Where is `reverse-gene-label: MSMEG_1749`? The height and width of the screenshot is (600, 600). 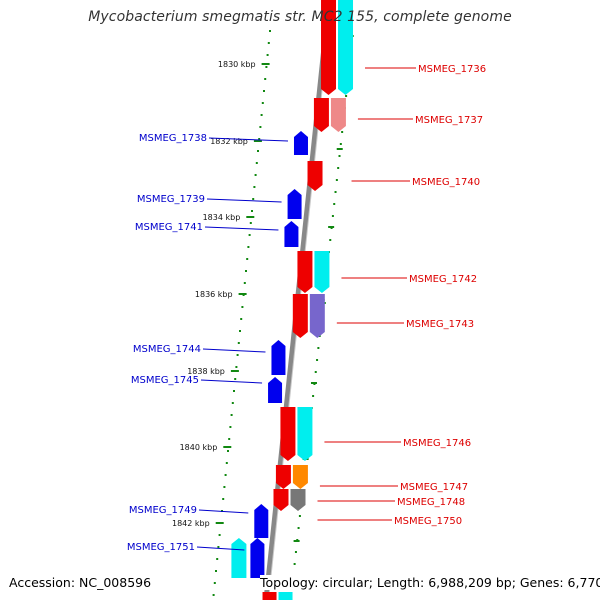
reverse-gene-label: MSMEG_1749 is located at coordinates (163, 510).